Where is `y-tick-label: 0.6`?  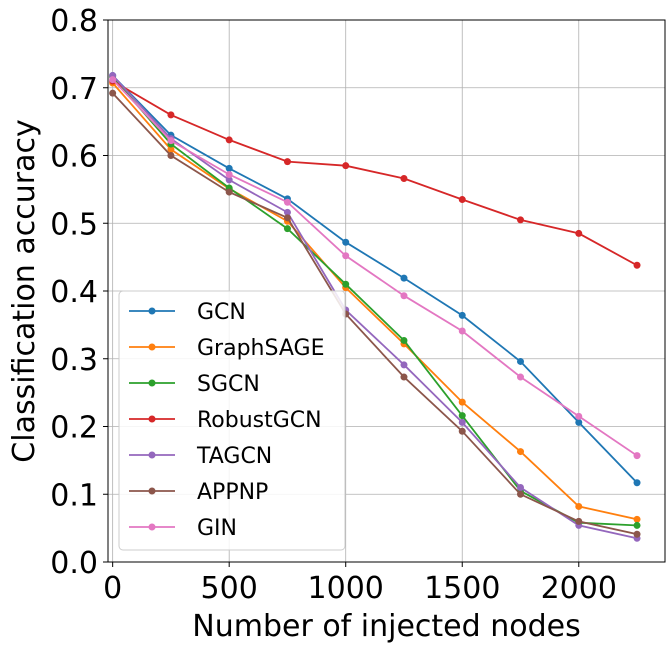
y-tick-label: 0.6 is located at coordinates (74, 157).